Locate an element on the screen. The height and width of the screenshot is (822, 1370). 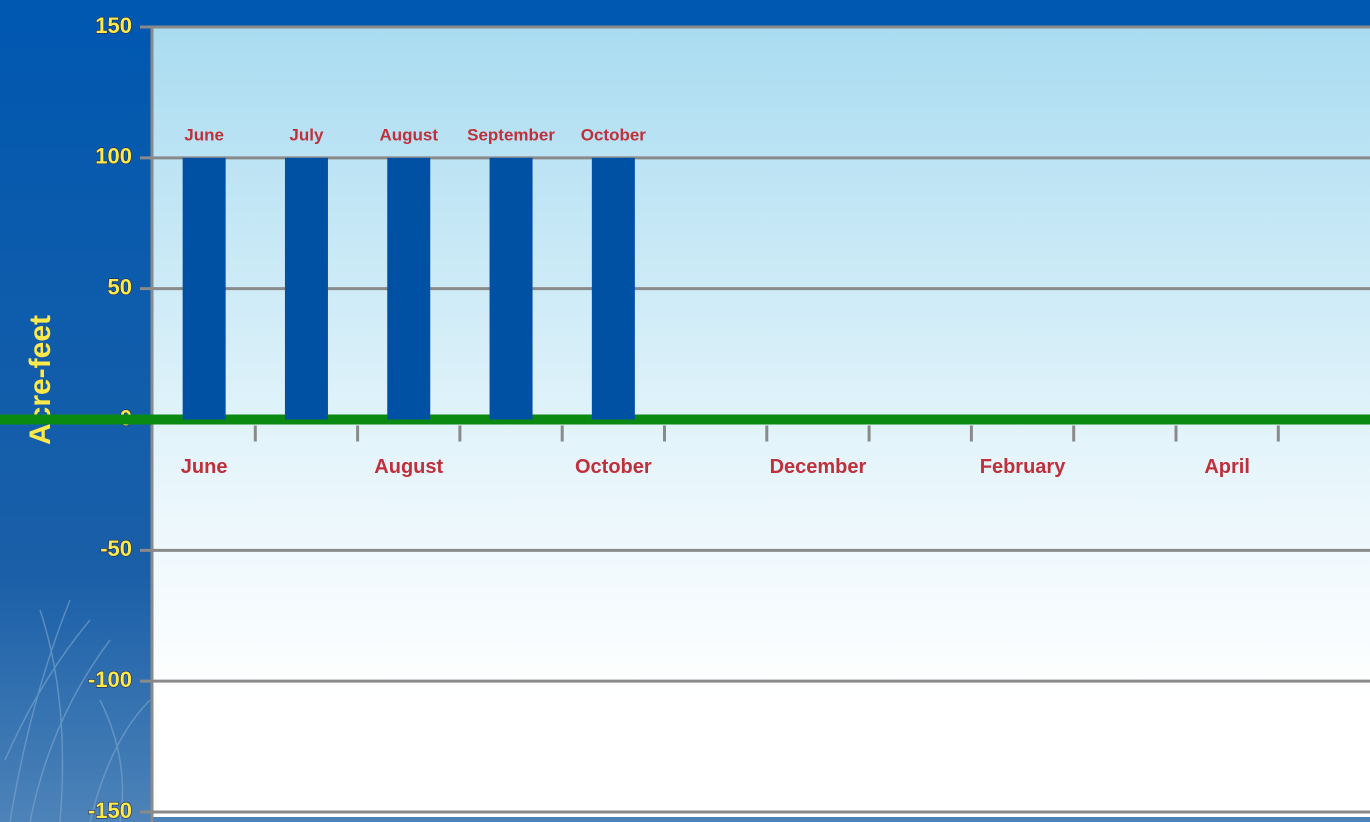
y-tick-label: -100 is located at coordinates (110, 679).